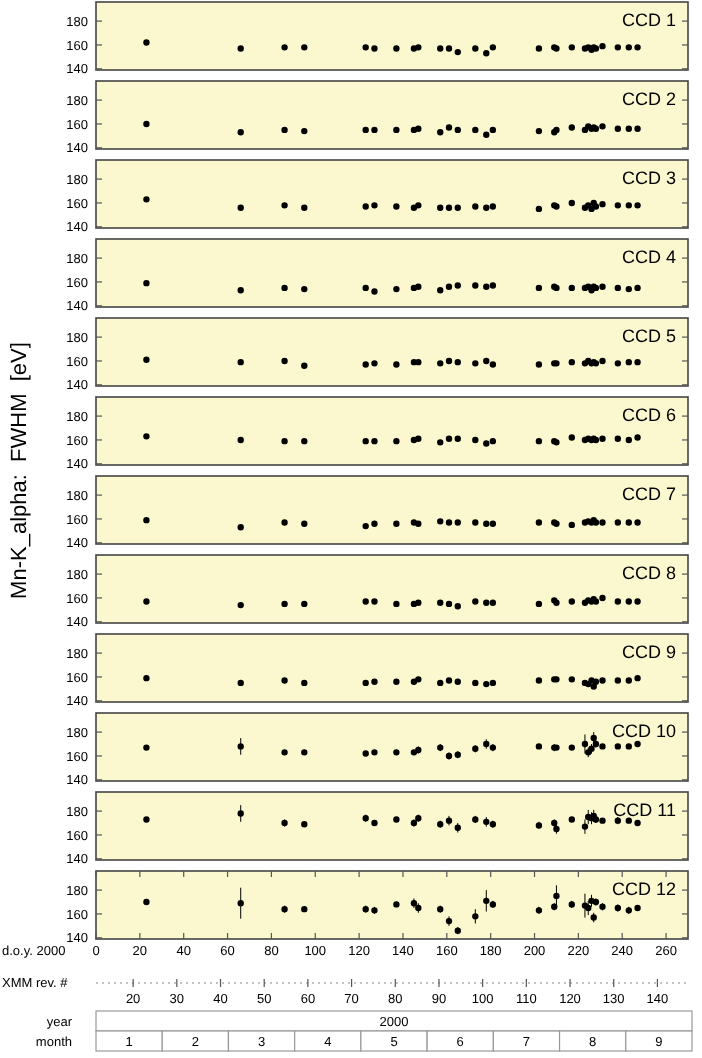 The width and height of the screenshot is (702, 1058). Describe the element at coordinates (644, 810) in the screenshot. I see `chart-title: CCD 11` at that location.